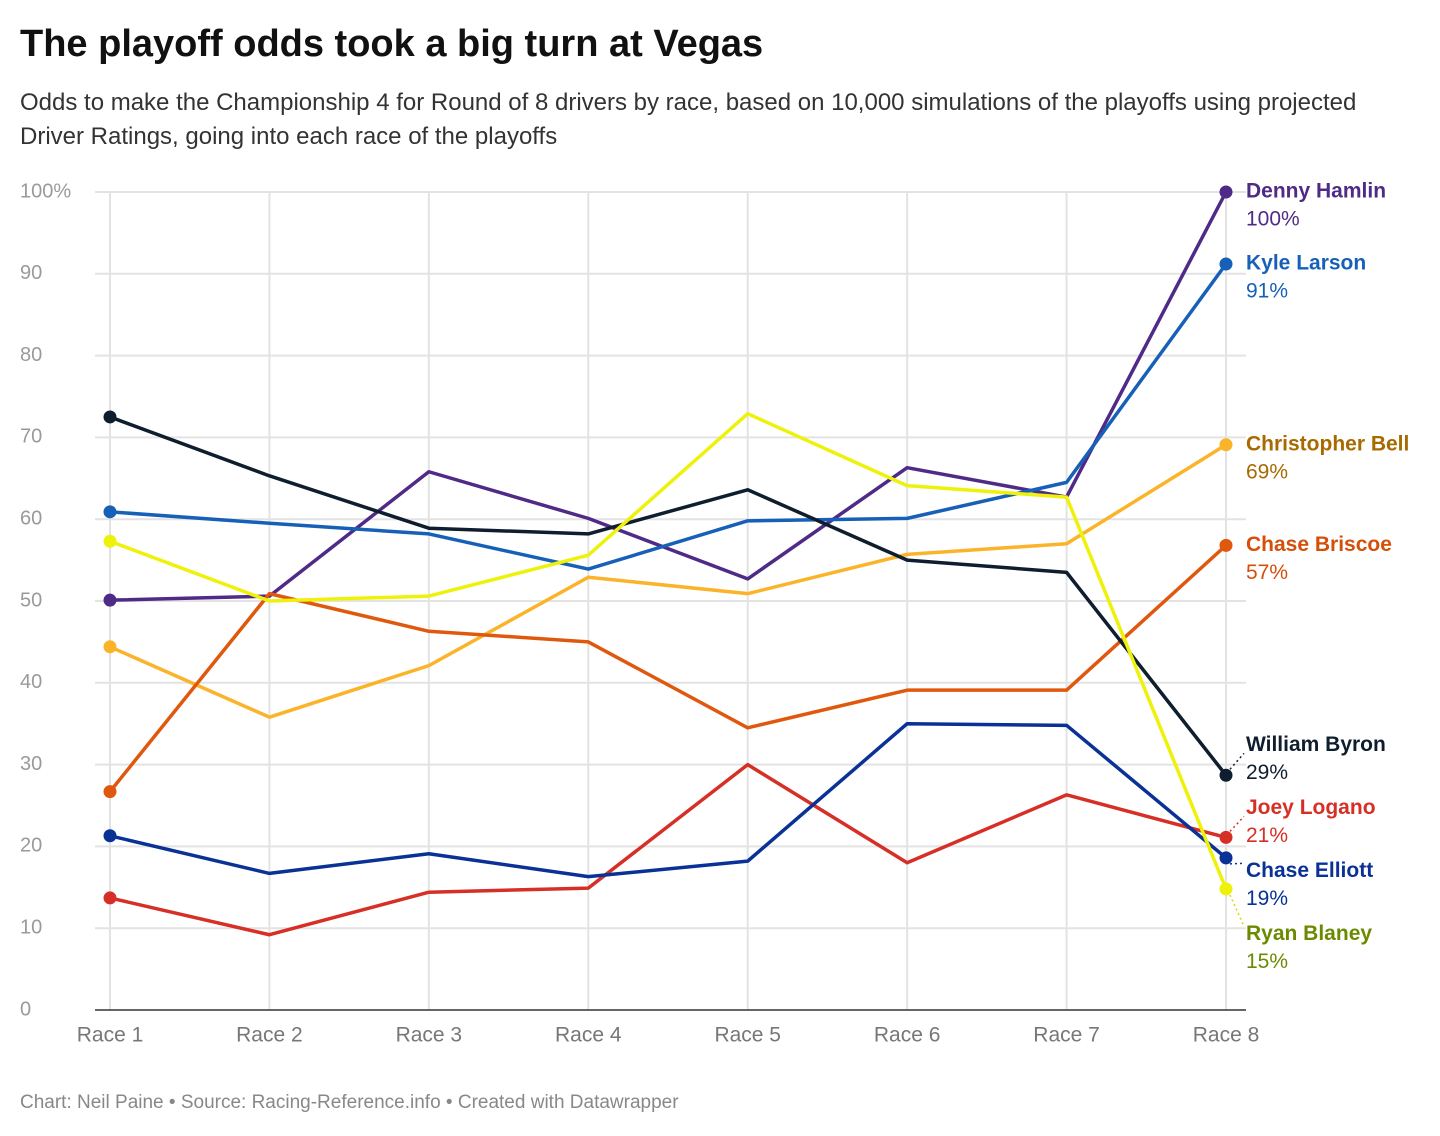 This screenshot has width=1440, height=1136. I want to click on series-label: Kyle Larson, so click(1306, 263).